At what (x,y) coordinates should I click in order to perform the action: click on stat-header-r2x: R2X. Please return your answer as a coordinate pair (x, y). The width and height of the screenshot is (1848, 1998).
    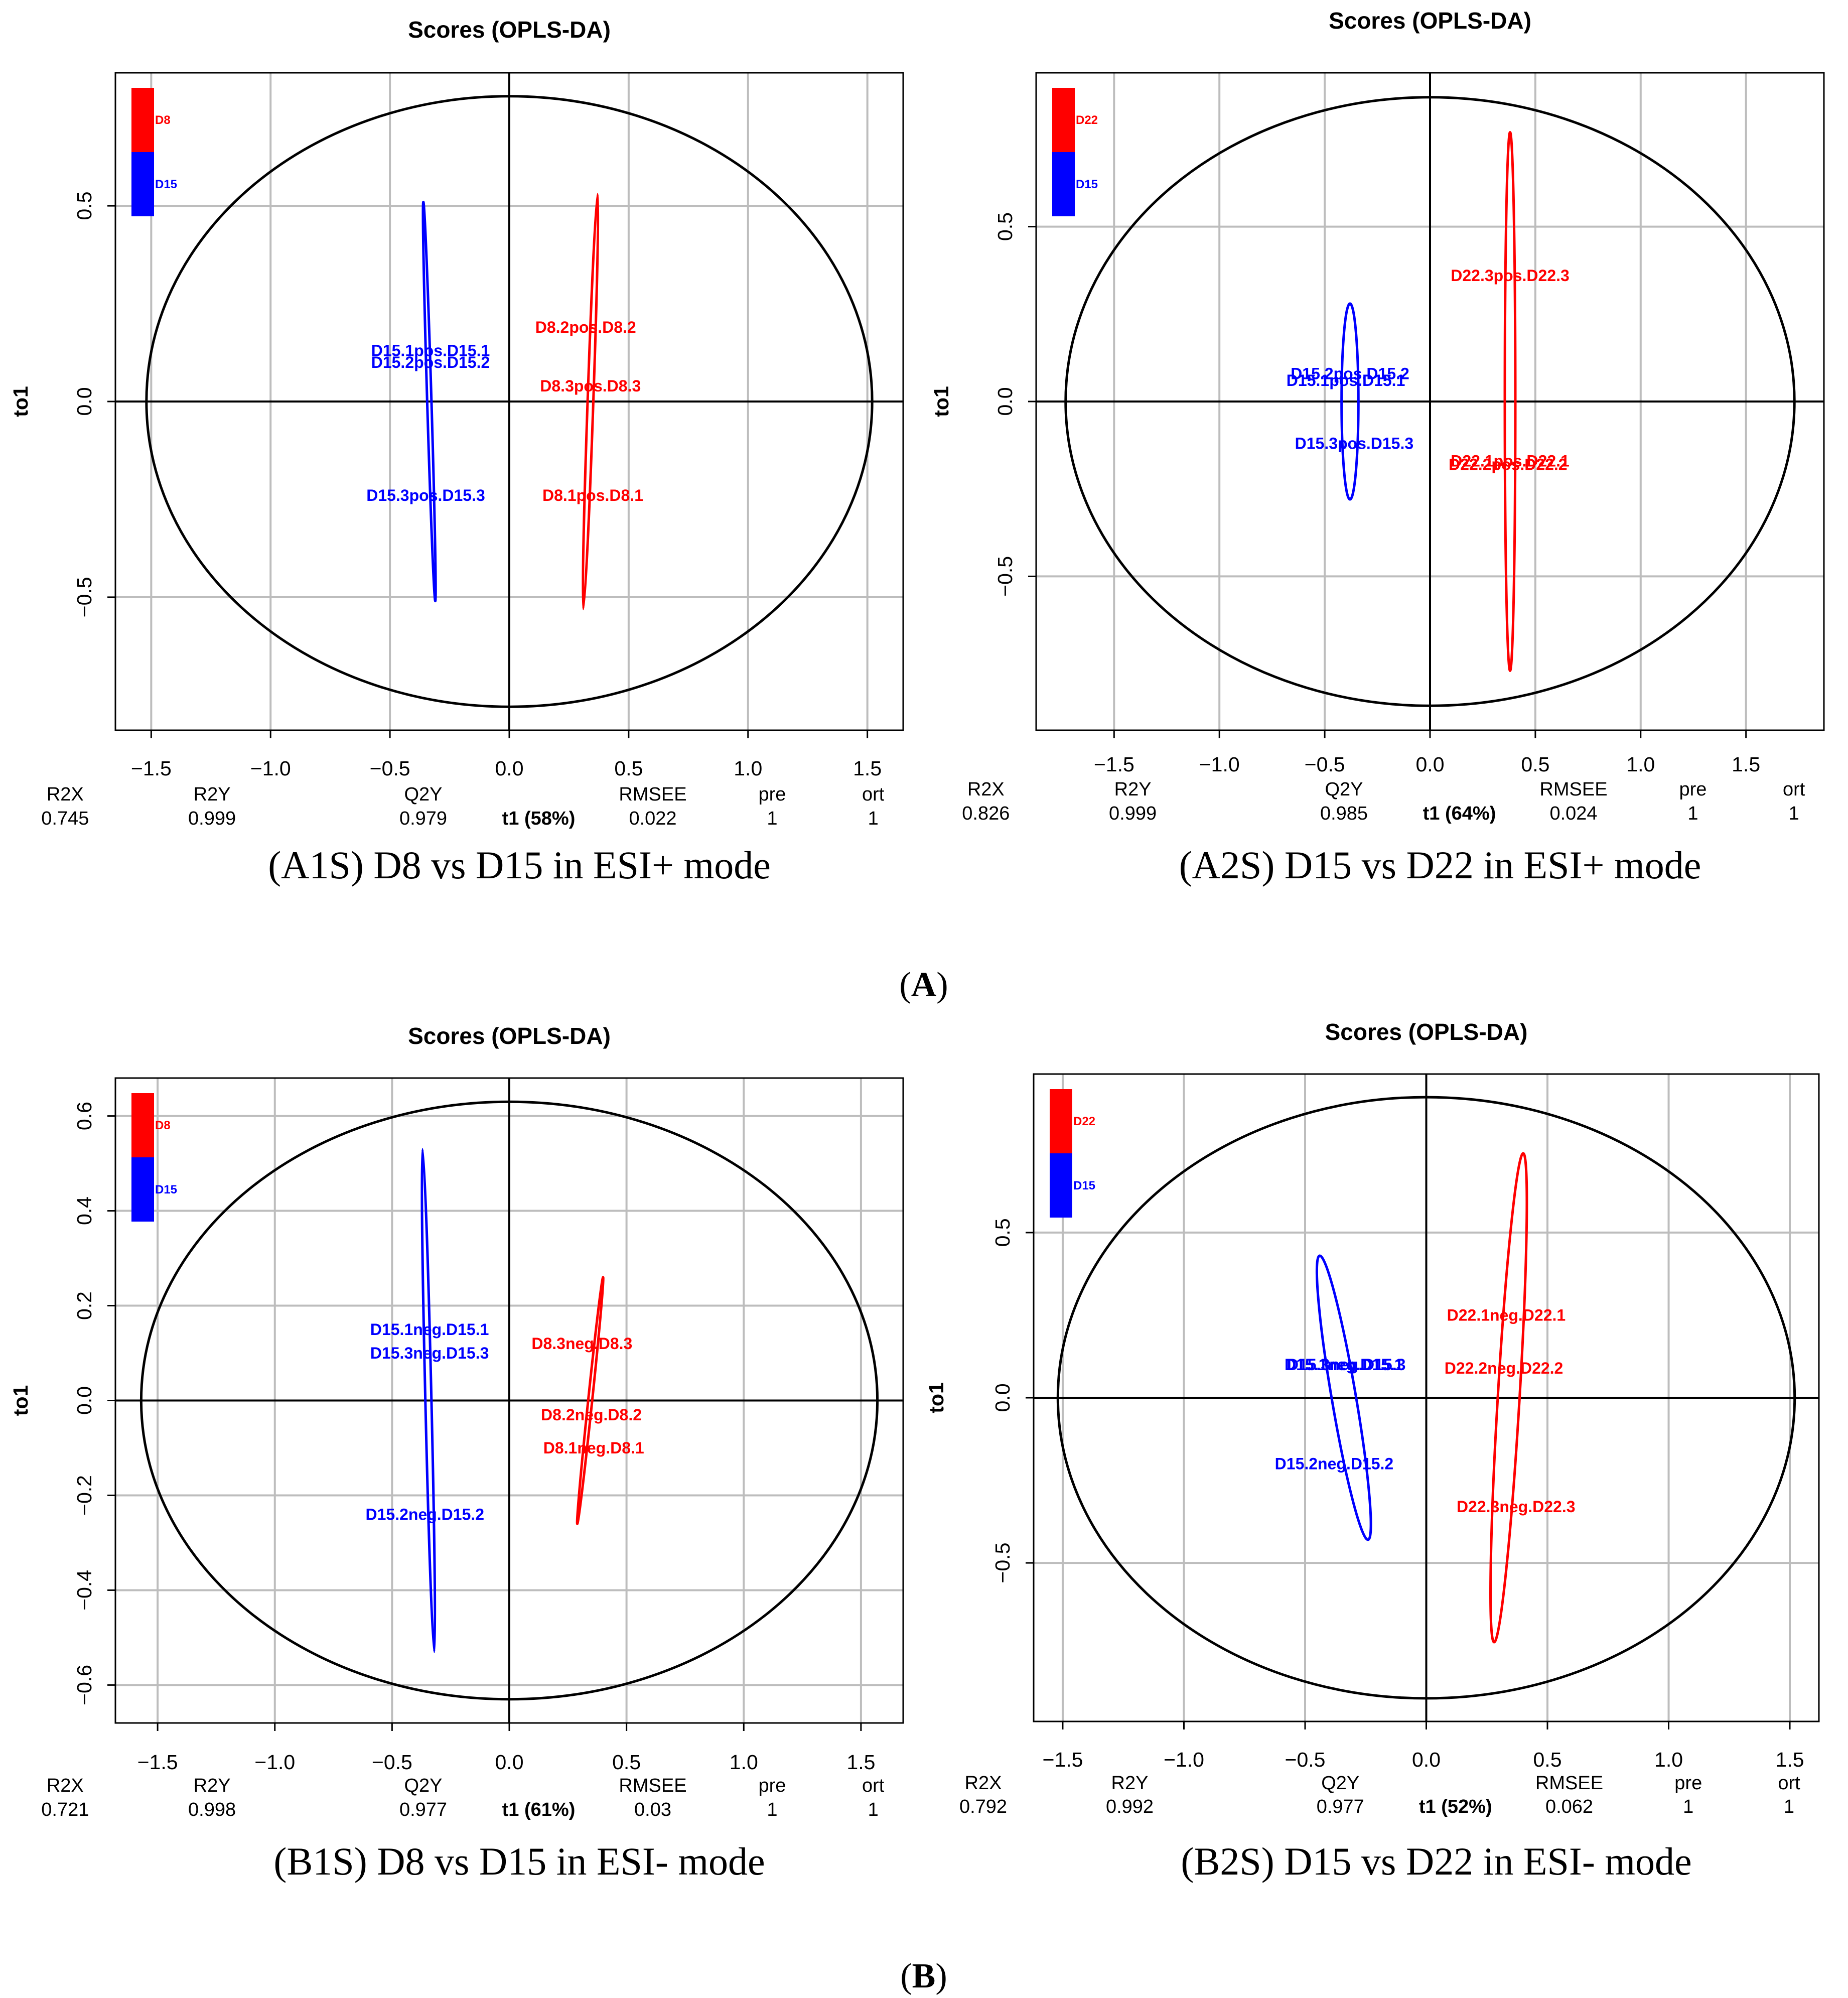
    Looking at the image, I should click on (65, 1785).